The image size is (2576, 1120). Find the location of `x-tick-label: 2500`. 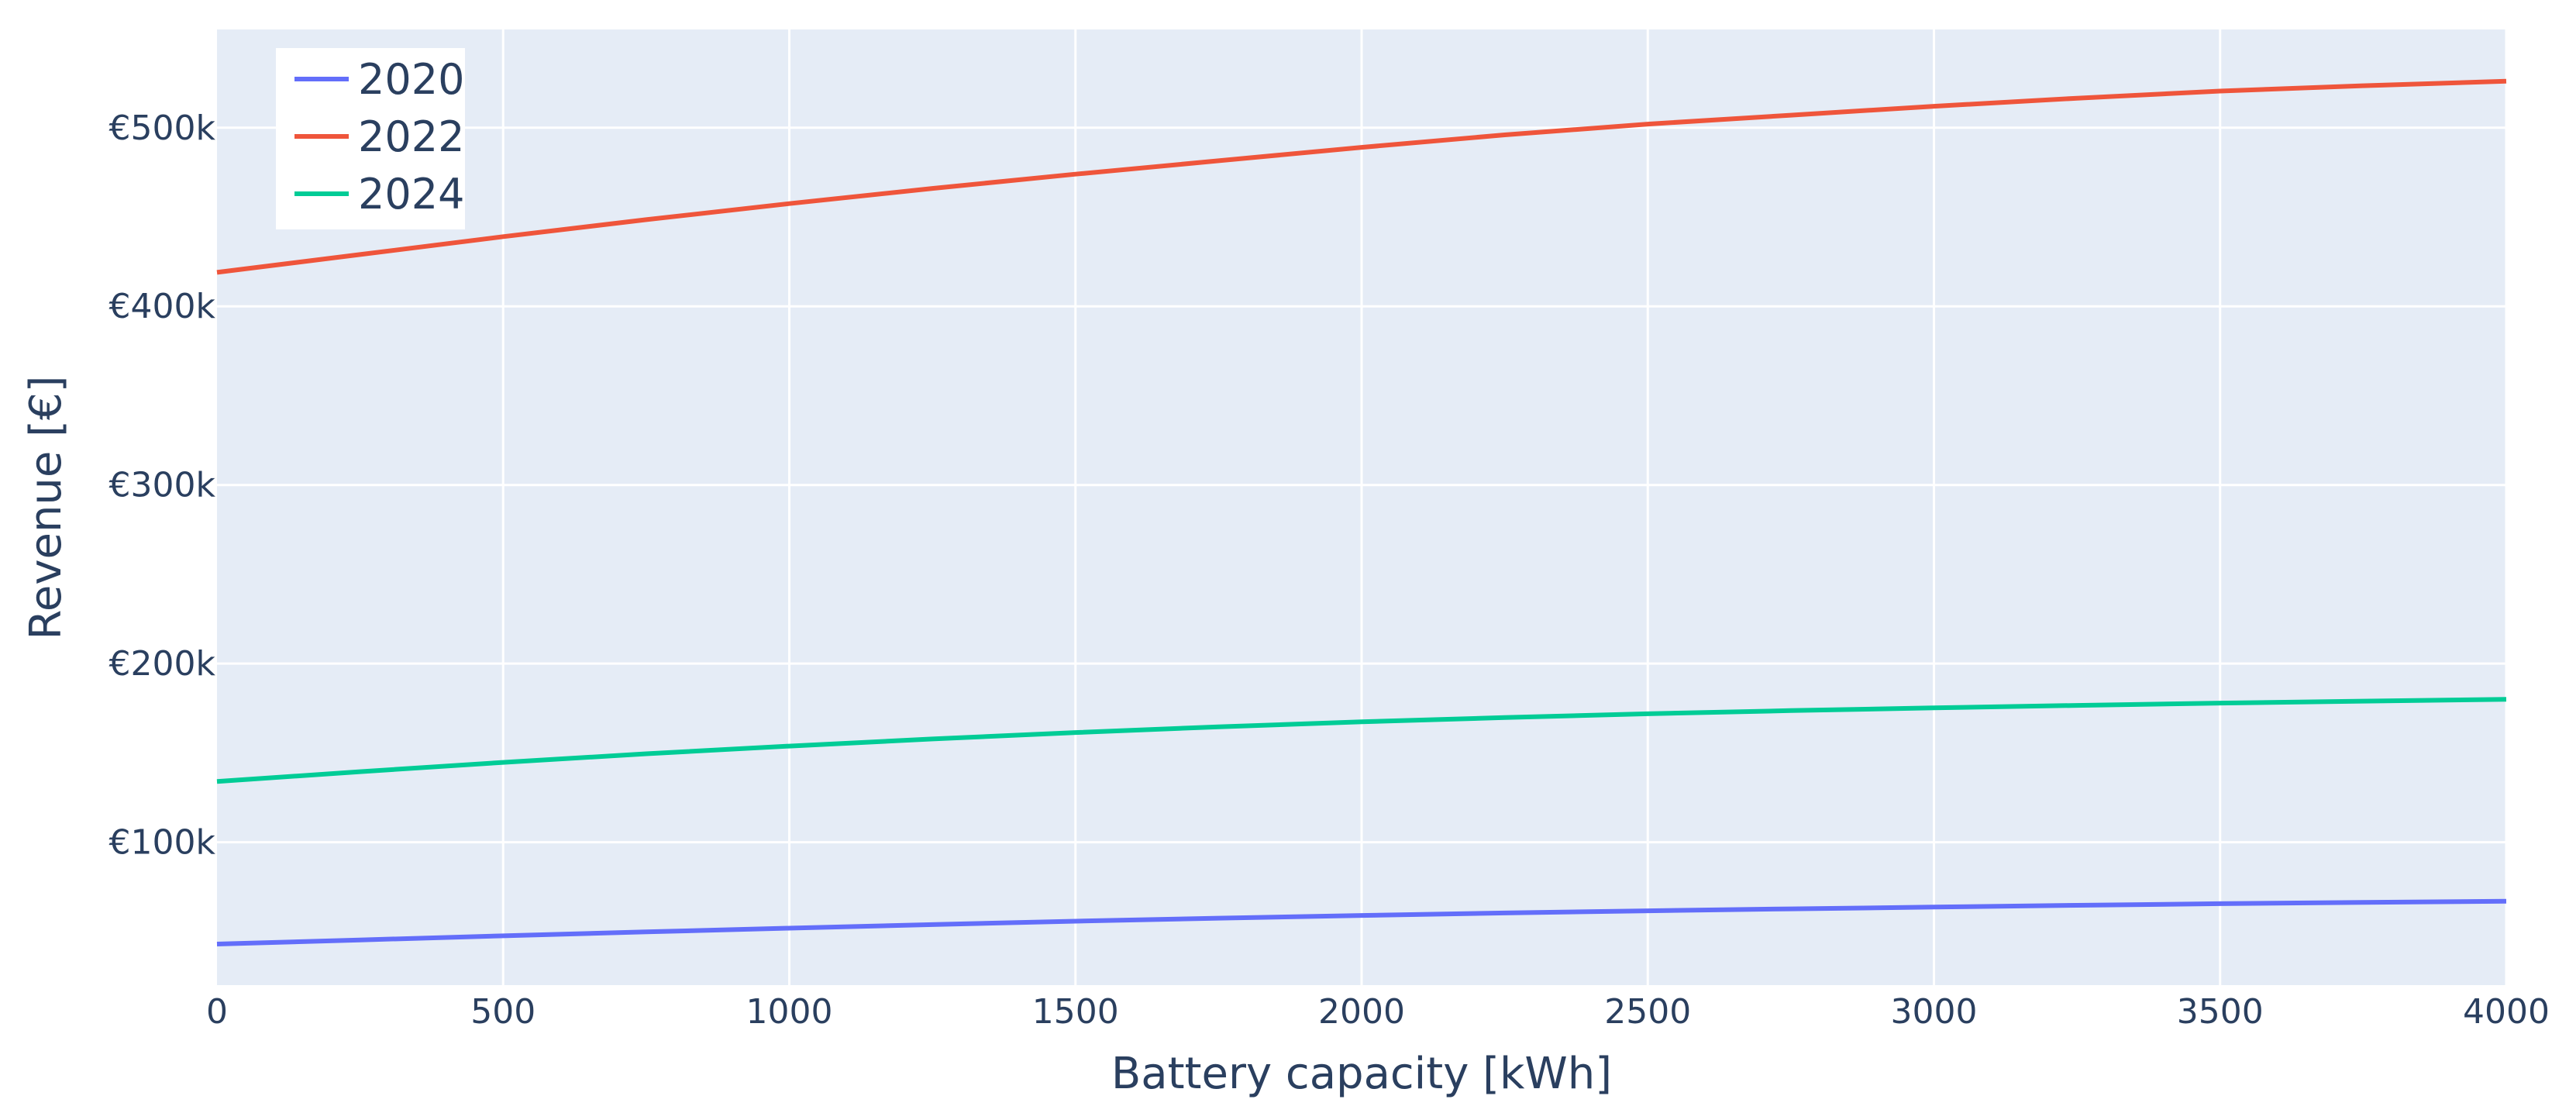

x-tick-label: 2500 is located at coordinates (1647, 1012).